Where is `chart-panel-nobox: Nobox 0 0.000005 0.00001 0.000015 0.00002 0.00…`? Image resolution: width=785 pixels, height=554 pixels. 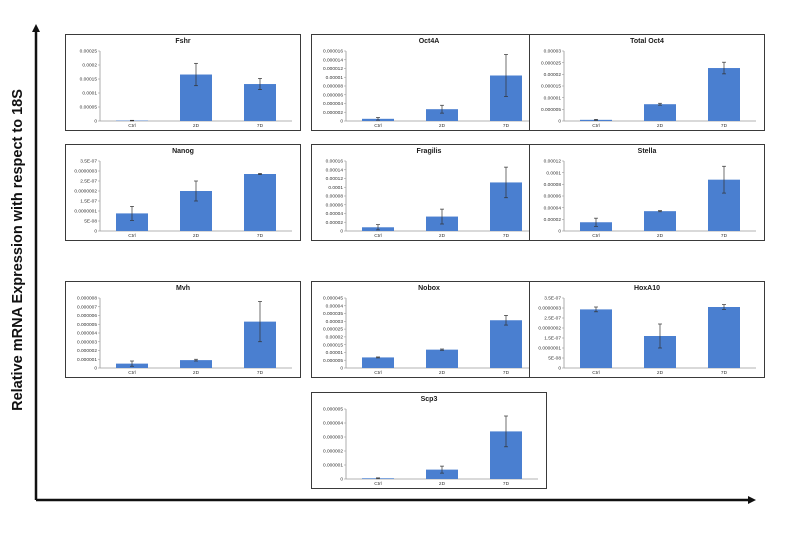 chart-panel-nobox: Nobox 0 0.000005 0.00001 0.000015 0.00002 0.00… is located at coordinates (429, 329).